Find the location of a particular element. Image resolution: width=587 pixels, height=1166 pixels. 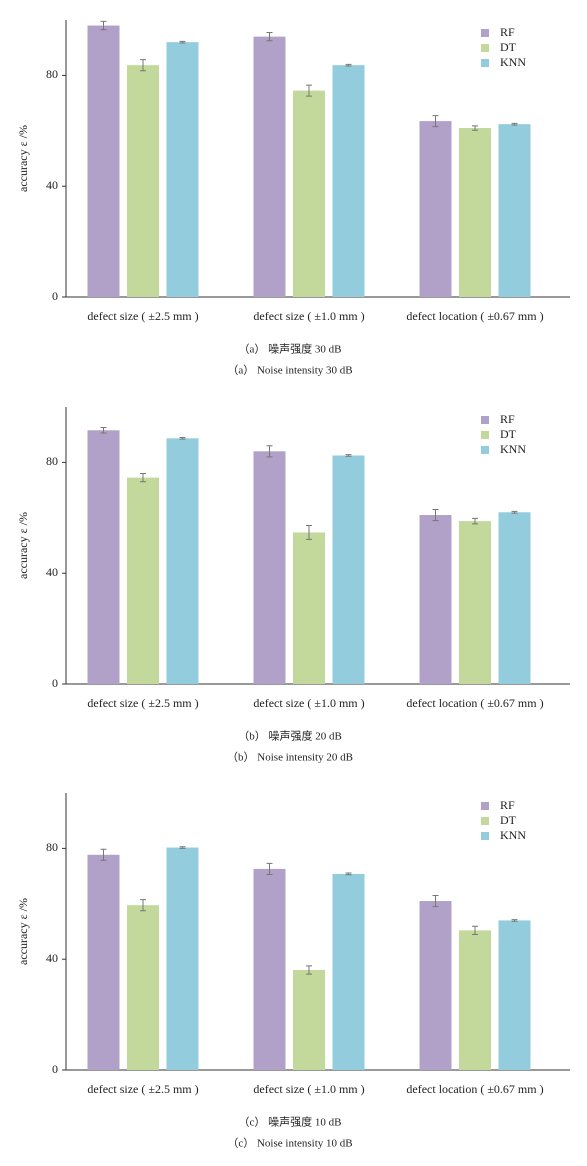

caption-en: （a） Noise intensity 30 dB is located at coordinates (289, 370).